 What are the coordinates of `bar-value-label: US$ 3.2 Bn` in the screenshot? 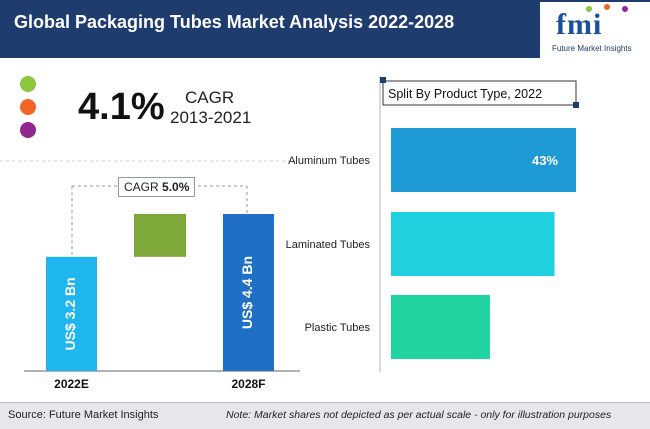 It's located at (70, 313).